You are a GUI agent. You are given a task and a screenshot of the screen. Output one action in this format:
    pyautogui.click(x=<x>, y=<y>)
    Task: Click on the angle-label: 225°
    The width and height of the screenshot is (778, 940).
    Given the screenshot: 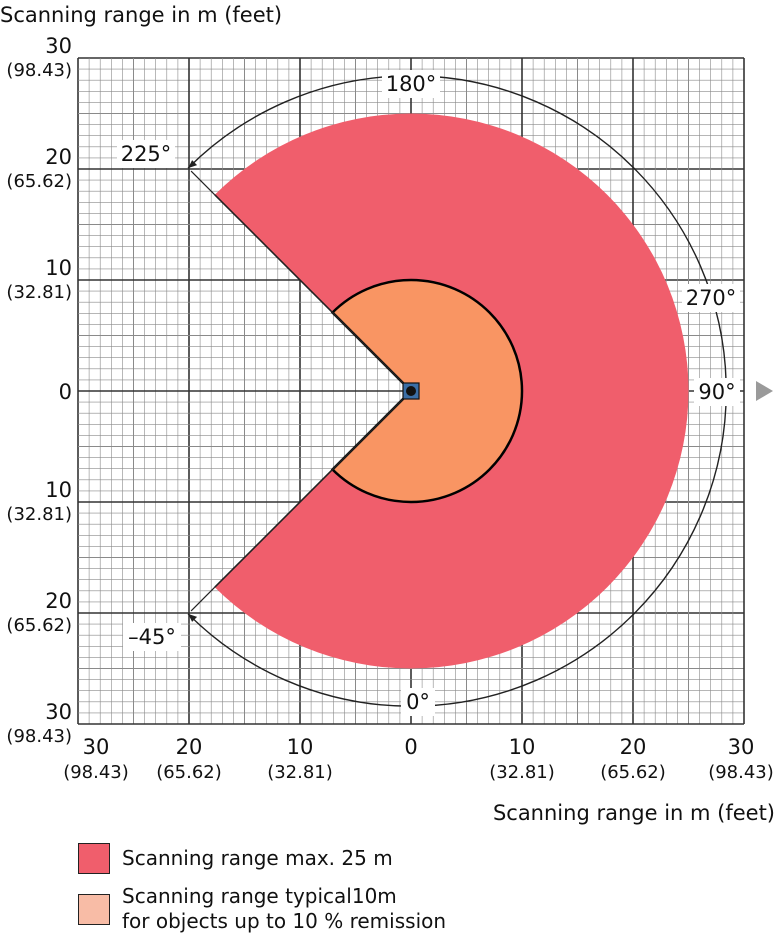 What is the action you would take?
    pyautogui.click(x=146, y=154)
    